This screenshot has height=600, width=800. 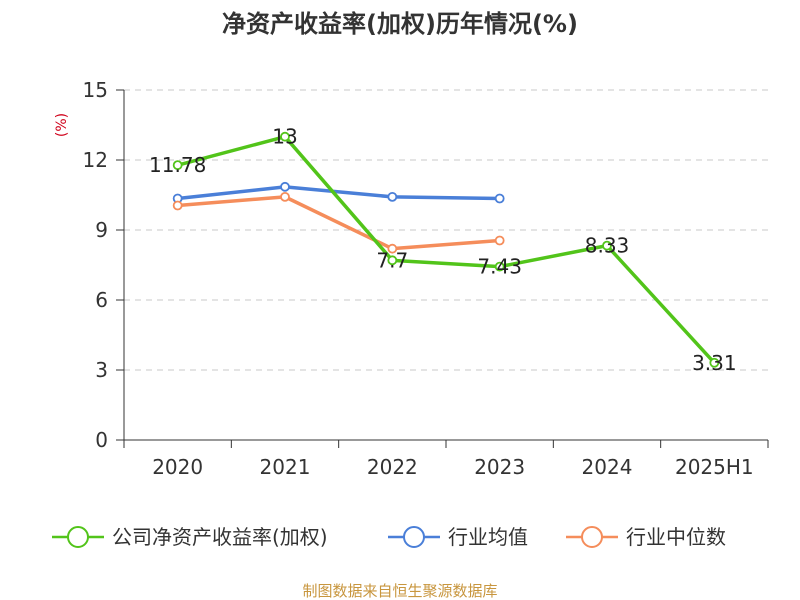 What do you see at coordinates (488, 537) in the screenshot?
I see `legend-label: 行业均值` at bounding box center [488, 537].